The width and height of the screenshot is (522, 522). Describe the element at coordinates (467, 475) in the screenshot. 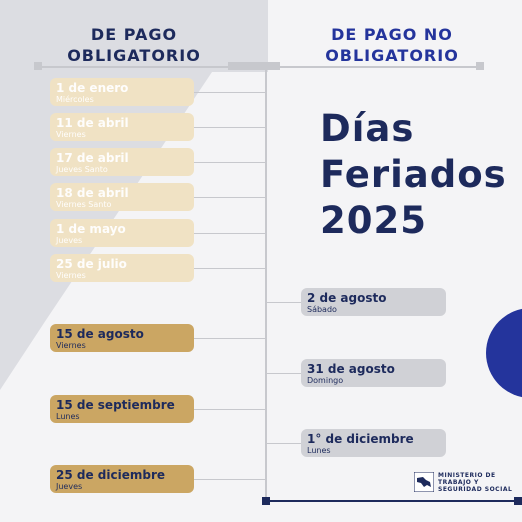

I see `ministry-line1: MINISTERIO DE` at that location.